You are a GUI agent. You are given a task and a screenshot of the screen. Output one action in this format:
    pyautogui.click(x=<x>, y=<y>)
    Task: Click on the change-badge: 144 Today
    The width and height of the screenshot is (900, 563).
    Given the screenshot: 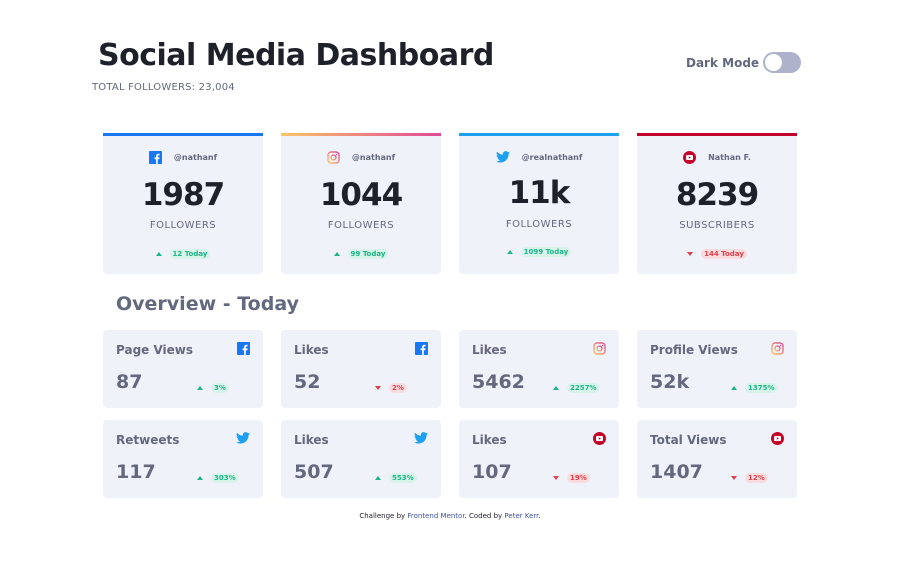 What is the action you would take?
    pyautogui.click(x=724, y=254)
    